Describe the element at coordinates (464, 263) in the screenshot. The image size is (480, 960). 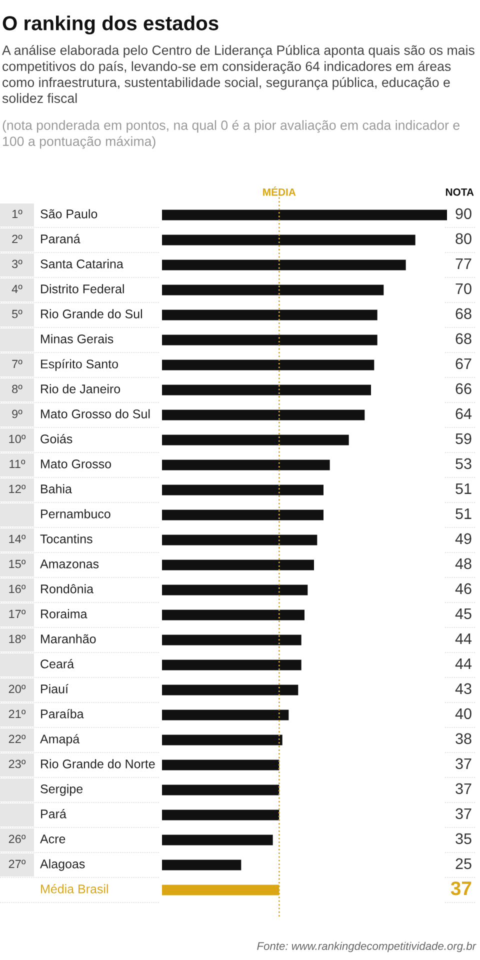
I see `data-label: 77` at that location.